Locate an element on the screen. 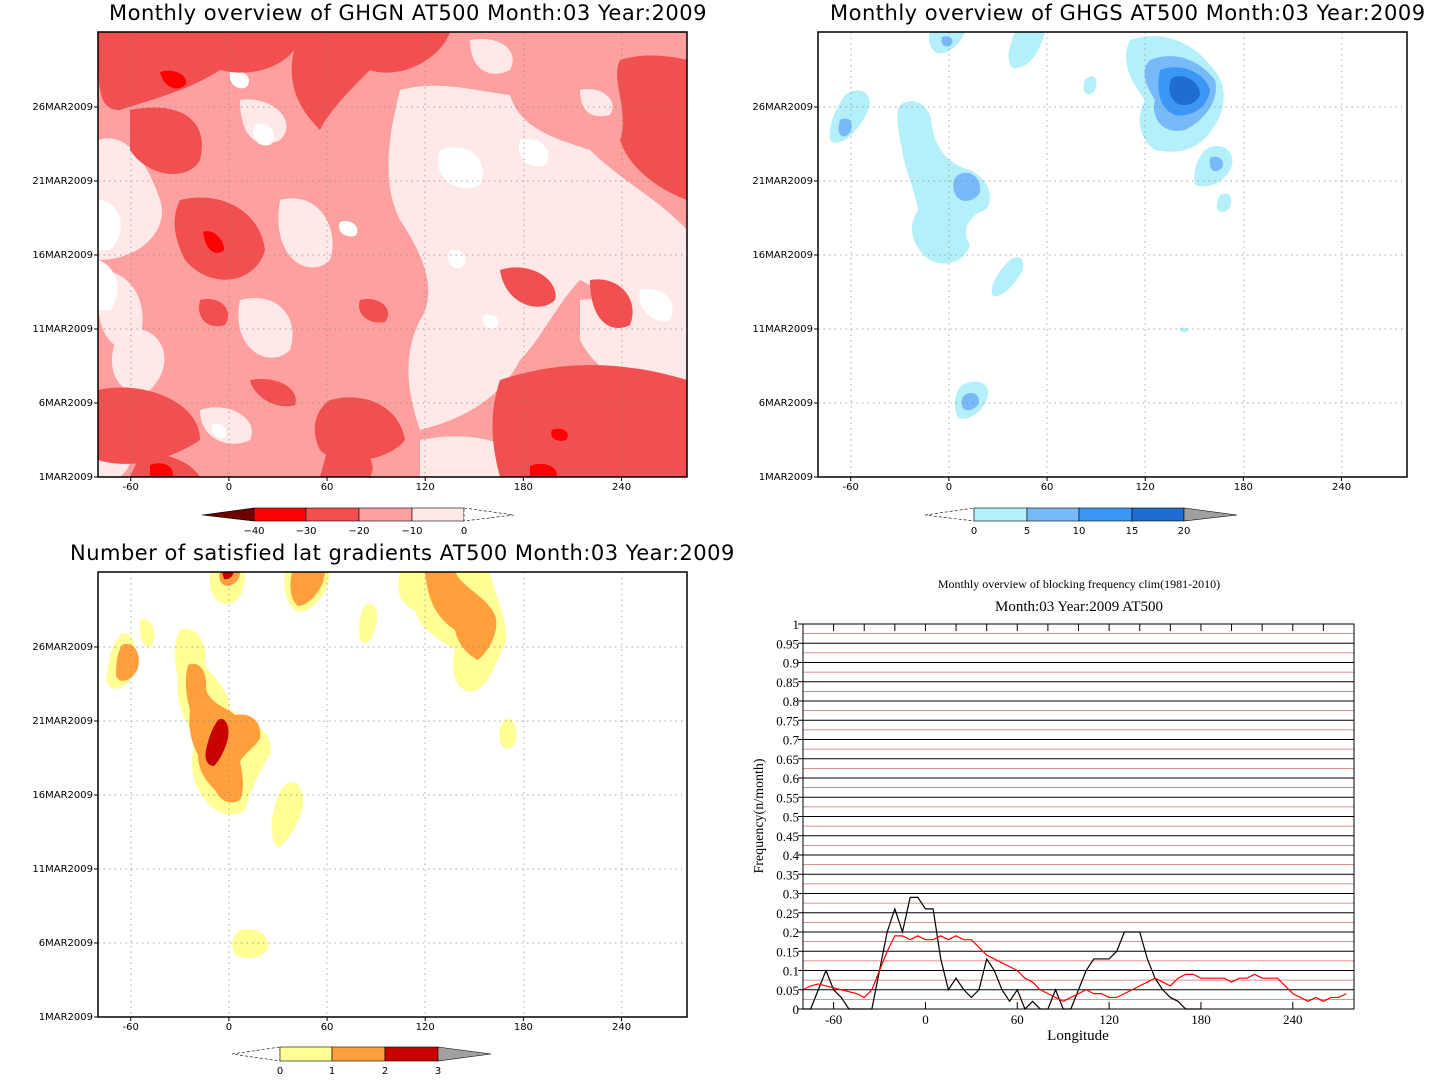 The image size is (1440, 1091). freq-y-tick-label: 0.3 is located at coordinates (791, 894).